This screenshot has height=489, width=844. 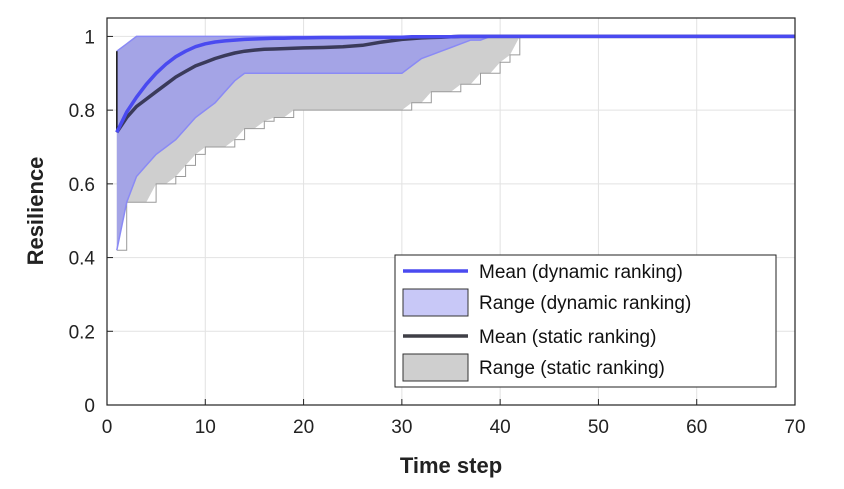 I want to click on y-tick-label: 0.4, so click(x=82, y=259).